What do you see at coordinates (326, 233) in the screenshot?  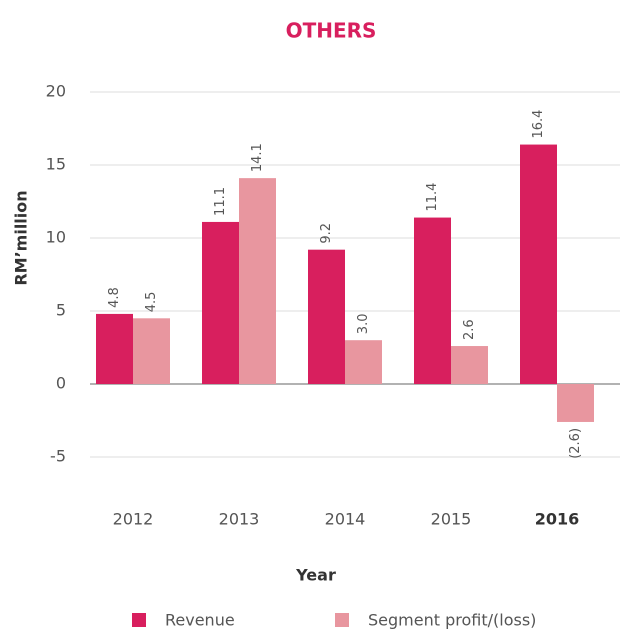 I see `value-label: 9.2` at bounding box center [326, 233].